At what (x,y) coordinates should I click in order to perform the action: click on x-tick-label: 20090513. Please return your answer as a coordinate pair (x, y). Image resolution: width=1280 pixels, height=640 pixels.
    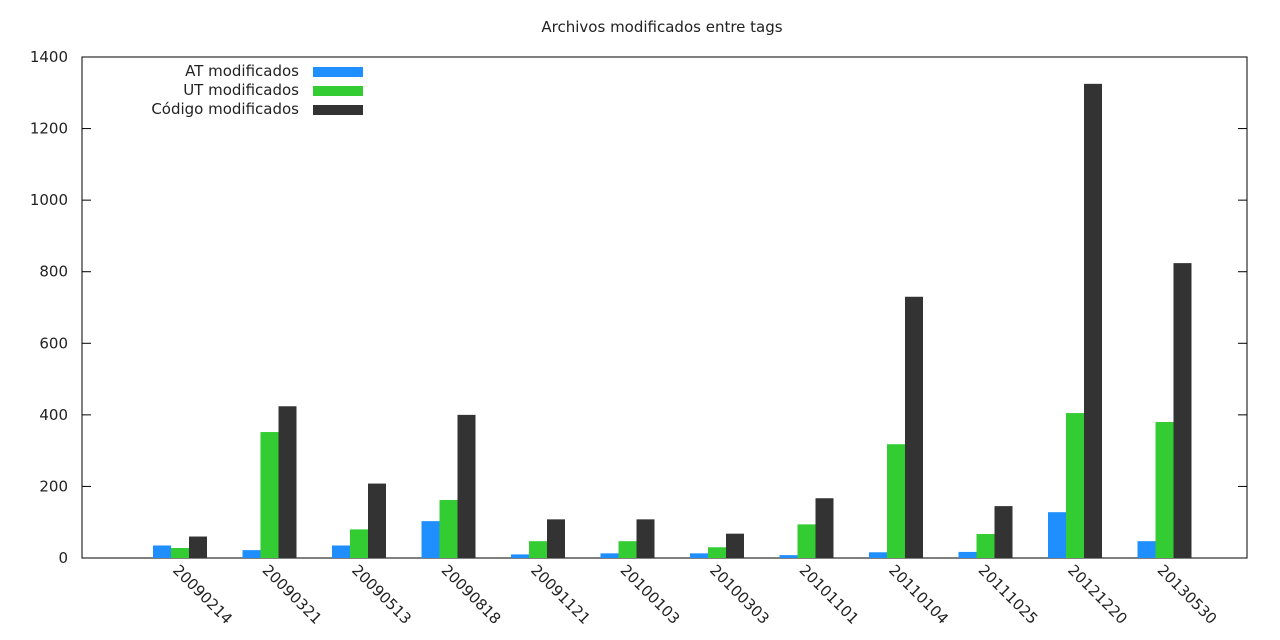
    Looking at the image, I should click on (381, 594).